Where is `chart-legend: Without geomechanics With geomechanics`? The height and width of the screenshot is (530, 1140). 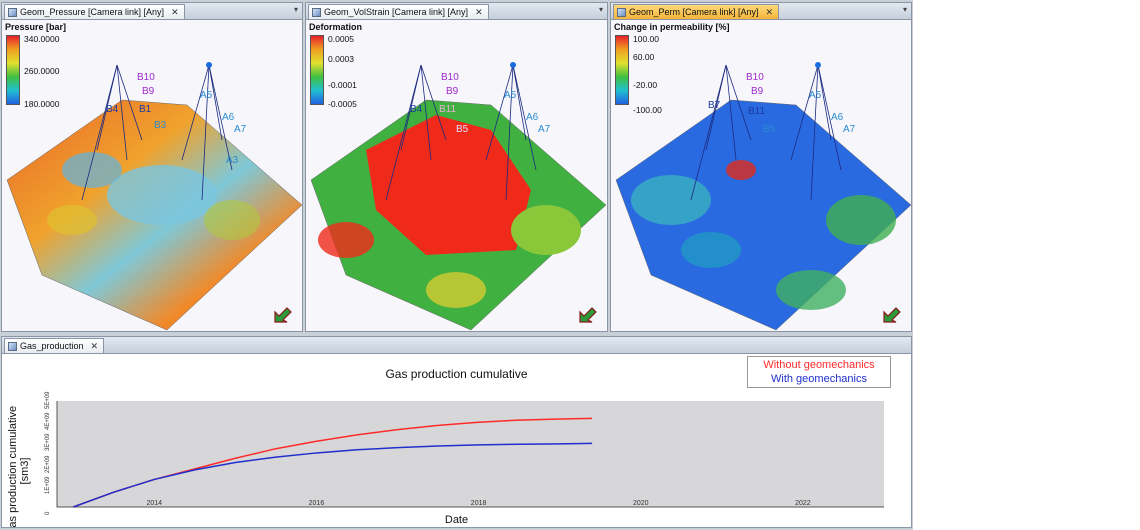 chart-legend: Without geomechanics With geomechanics is located at coordinates (819, 372).